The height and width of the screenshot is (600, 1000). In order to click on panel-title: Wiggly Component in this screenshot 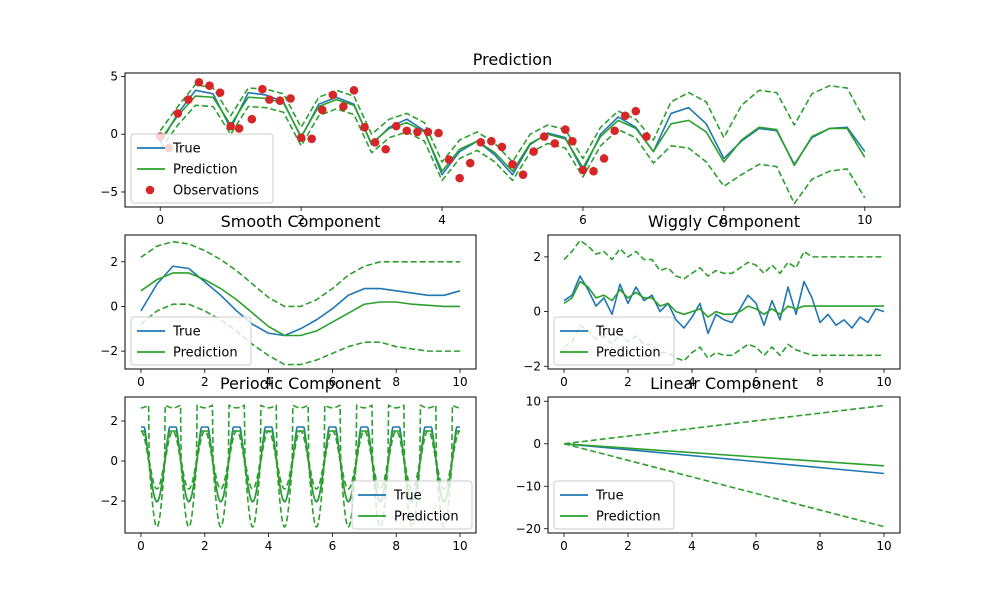, I will do `click(724, 221)`.